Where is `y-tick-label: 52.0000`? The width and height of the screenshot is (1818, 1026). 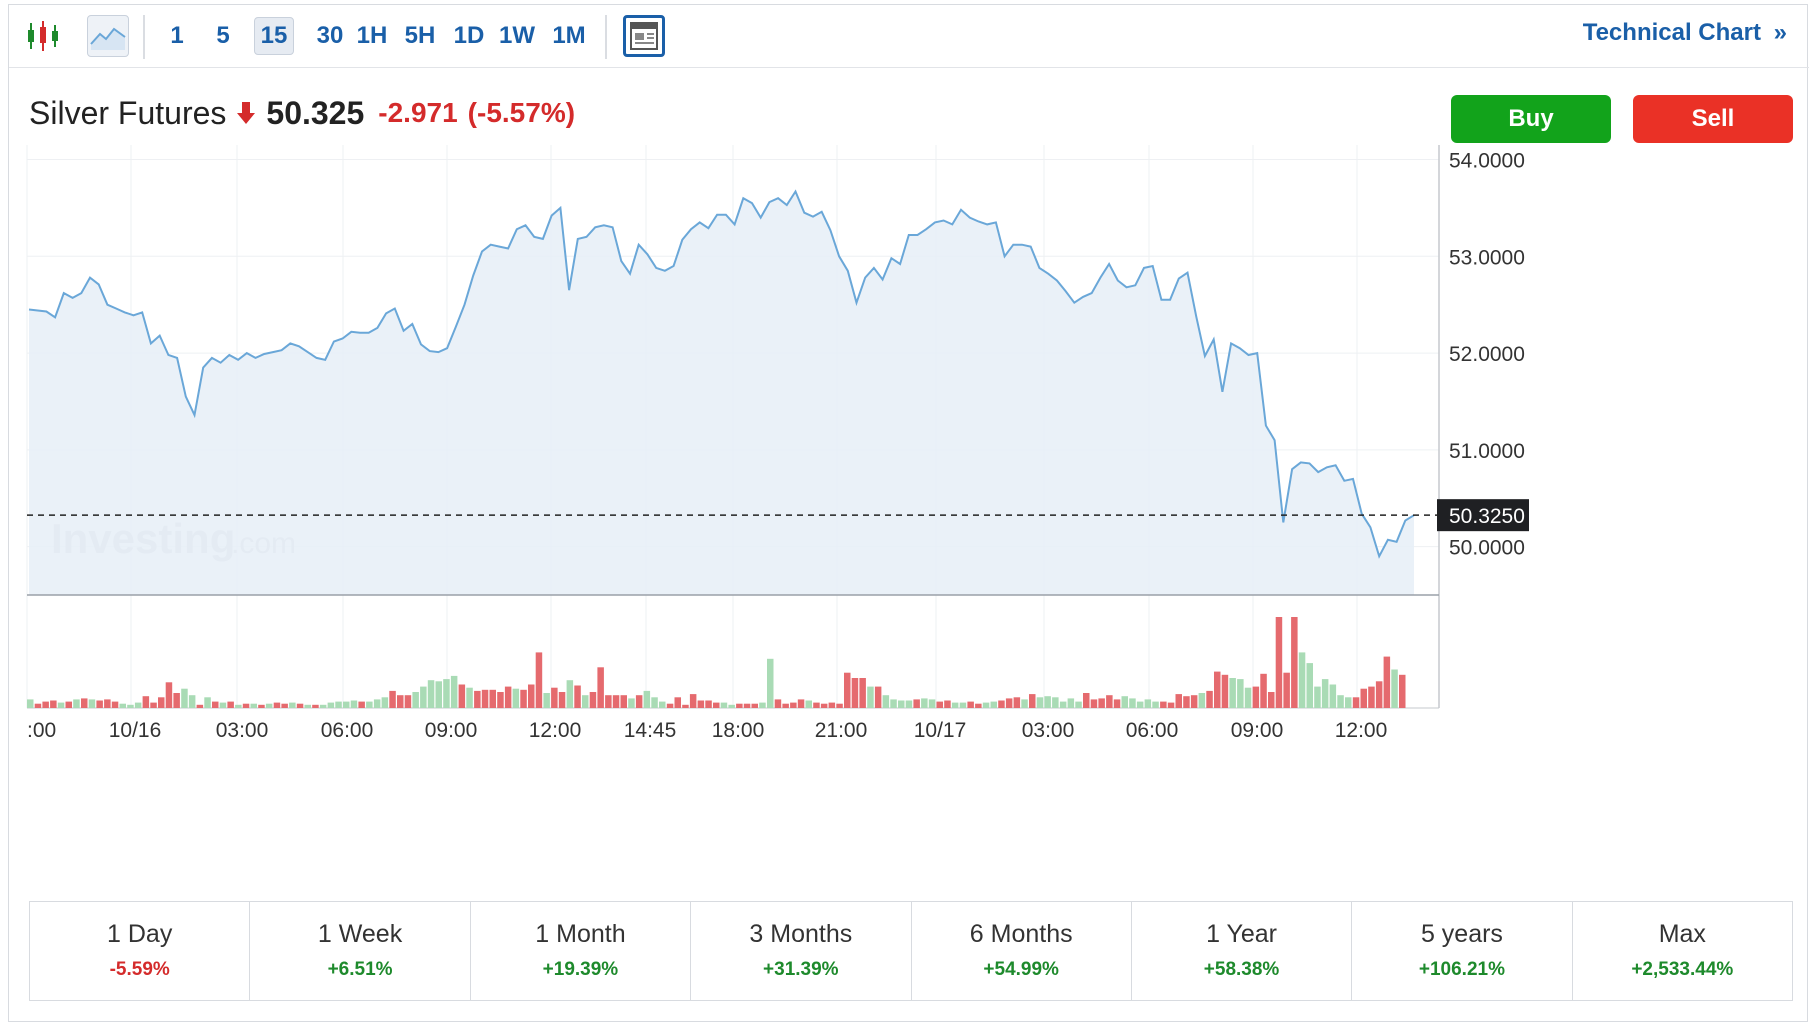 y-tick-label: 52.0000 is located at coordinates (1487, 354).